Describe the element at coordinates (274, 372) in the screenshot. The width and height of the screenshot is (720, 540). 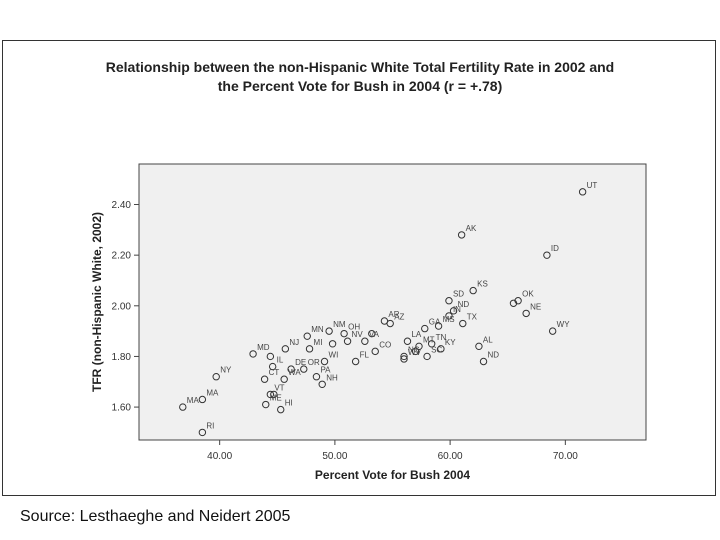
I see `point-label: CT` at that location.